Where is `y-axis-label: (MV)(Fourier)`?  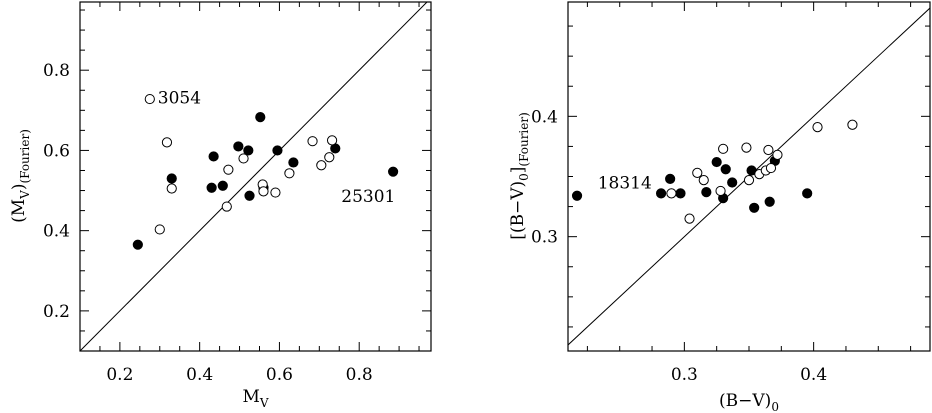
y-axis-label: (MV)(Fourier) is located at coordinates (20, 176).